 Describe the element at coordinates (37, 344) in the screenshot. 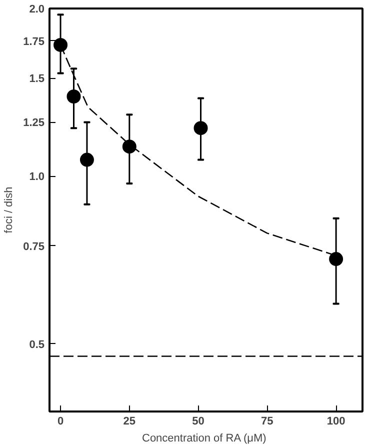

I see `y-tick-label: 0.5` at that location.